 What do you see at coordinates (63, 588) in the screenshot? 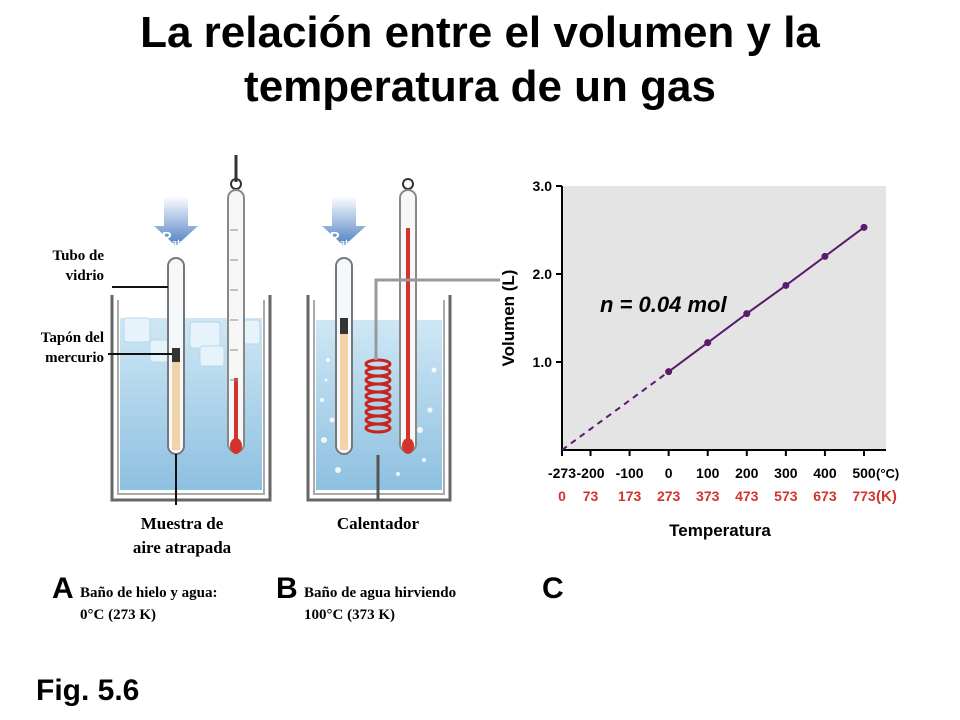
I see `panel-letter-a: A` at bounding box center [63, 588].